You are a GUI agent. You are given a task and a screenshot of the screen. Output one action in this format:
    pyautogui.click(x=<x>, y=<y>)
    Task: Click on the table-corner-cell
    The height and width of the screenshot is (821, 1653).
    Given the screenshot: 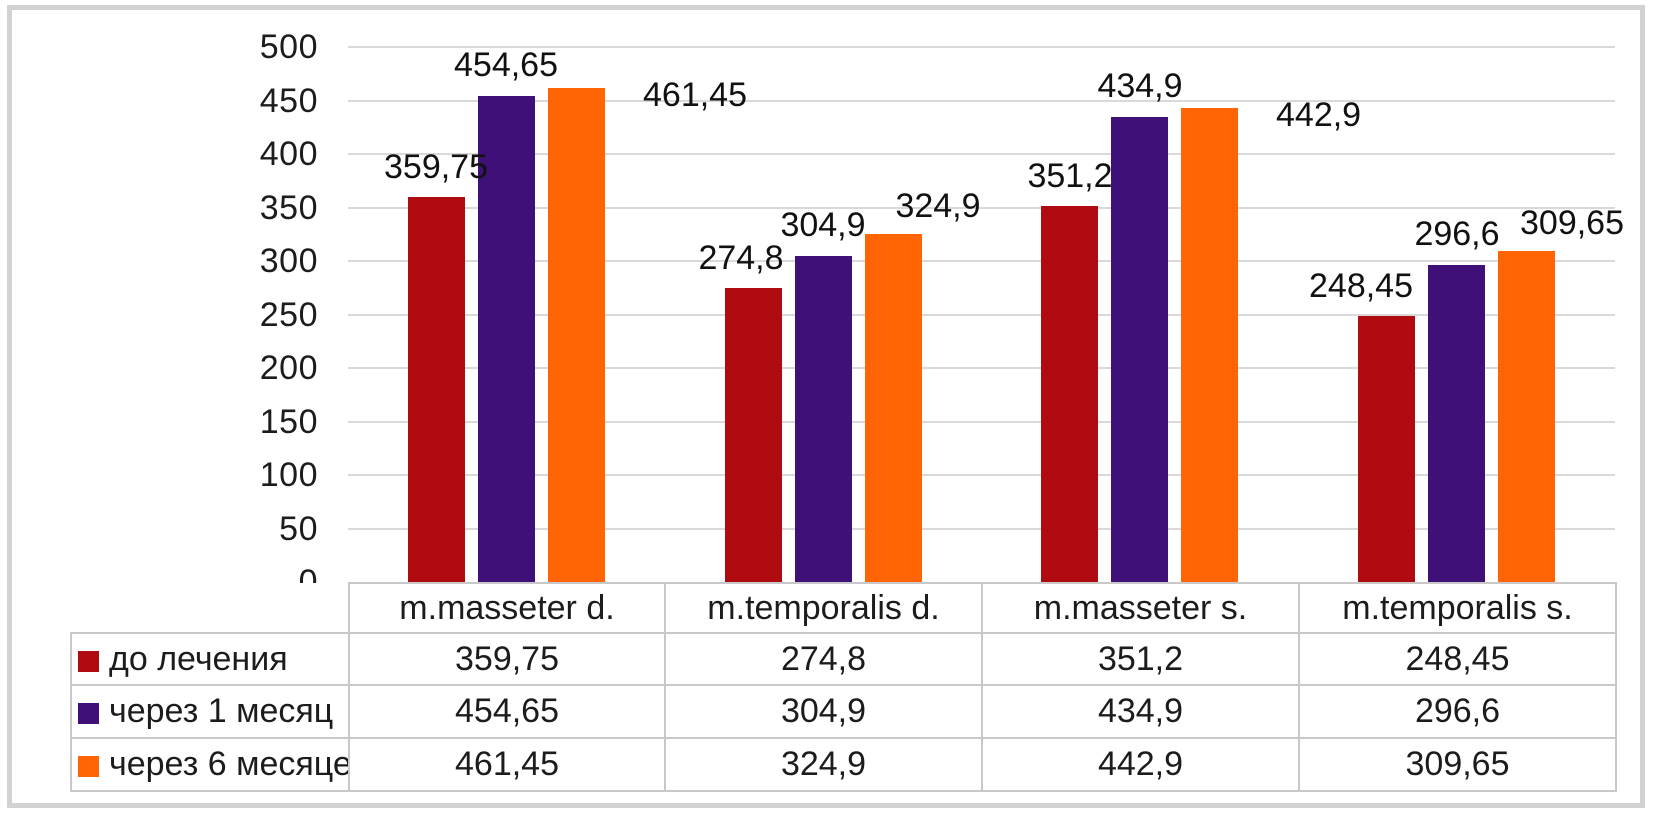 What is the action you would take?
    pyautogui.click(x=210, y=608)
    